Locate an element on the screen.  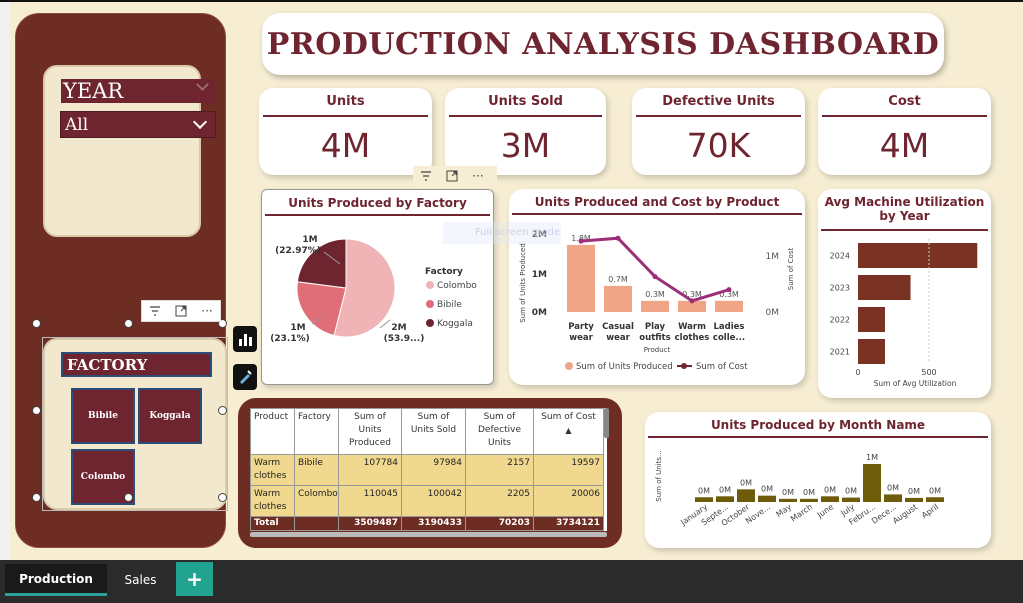
factory-option-koggala: Koggala is located at coordinates (170, 416).